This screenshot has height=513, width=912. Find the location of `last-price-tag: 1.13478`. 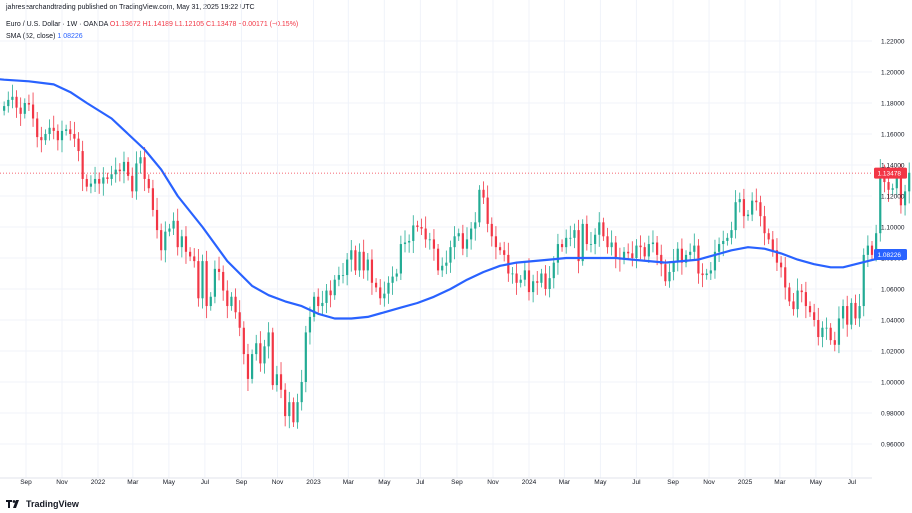

last-price-tag: 1.13478 is located at coordinates (890, 174).